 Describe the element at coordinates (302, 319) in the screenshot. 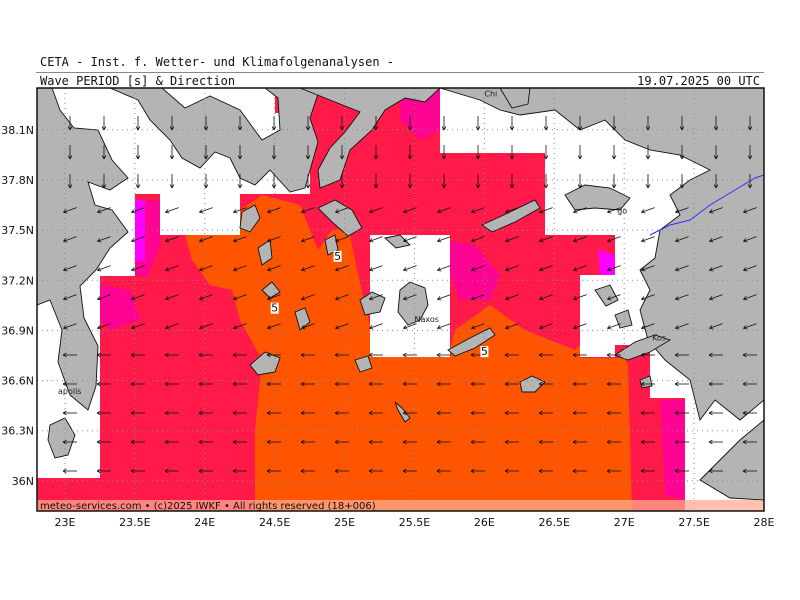

I see `land-sifnos` at that location.